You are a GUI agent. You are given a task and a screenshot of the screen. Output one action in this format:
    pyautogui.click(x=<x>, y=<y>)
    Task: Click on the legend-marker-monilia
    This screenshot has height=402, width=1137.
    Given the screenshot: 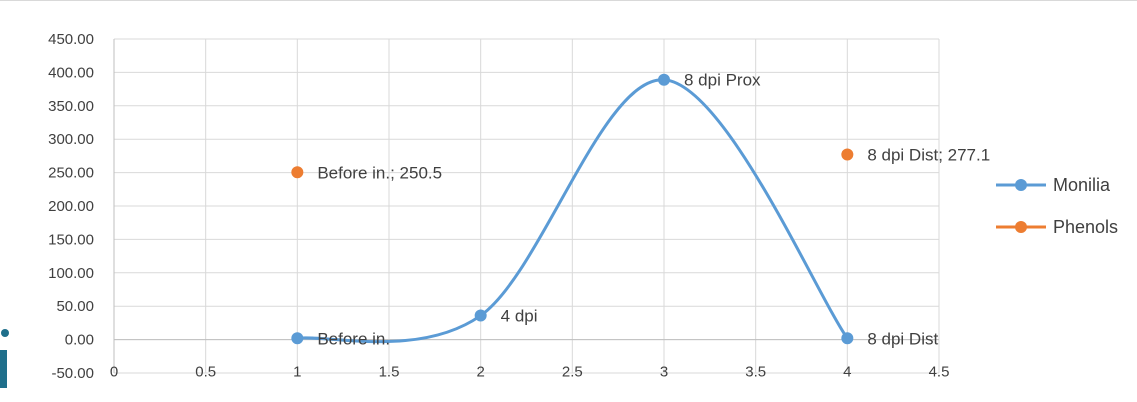 What is the action you would take?
    pyautogui.click(x=1021, y=185)
    